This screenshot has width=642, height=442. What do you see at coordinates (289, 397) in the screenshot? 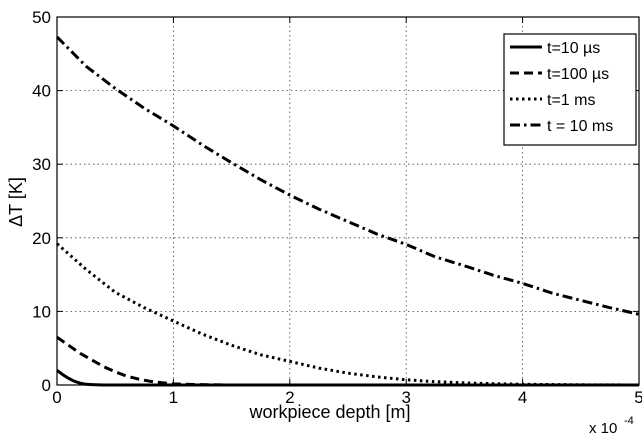
I see `x-tick-label: 2` at bounding box center [289, 397].